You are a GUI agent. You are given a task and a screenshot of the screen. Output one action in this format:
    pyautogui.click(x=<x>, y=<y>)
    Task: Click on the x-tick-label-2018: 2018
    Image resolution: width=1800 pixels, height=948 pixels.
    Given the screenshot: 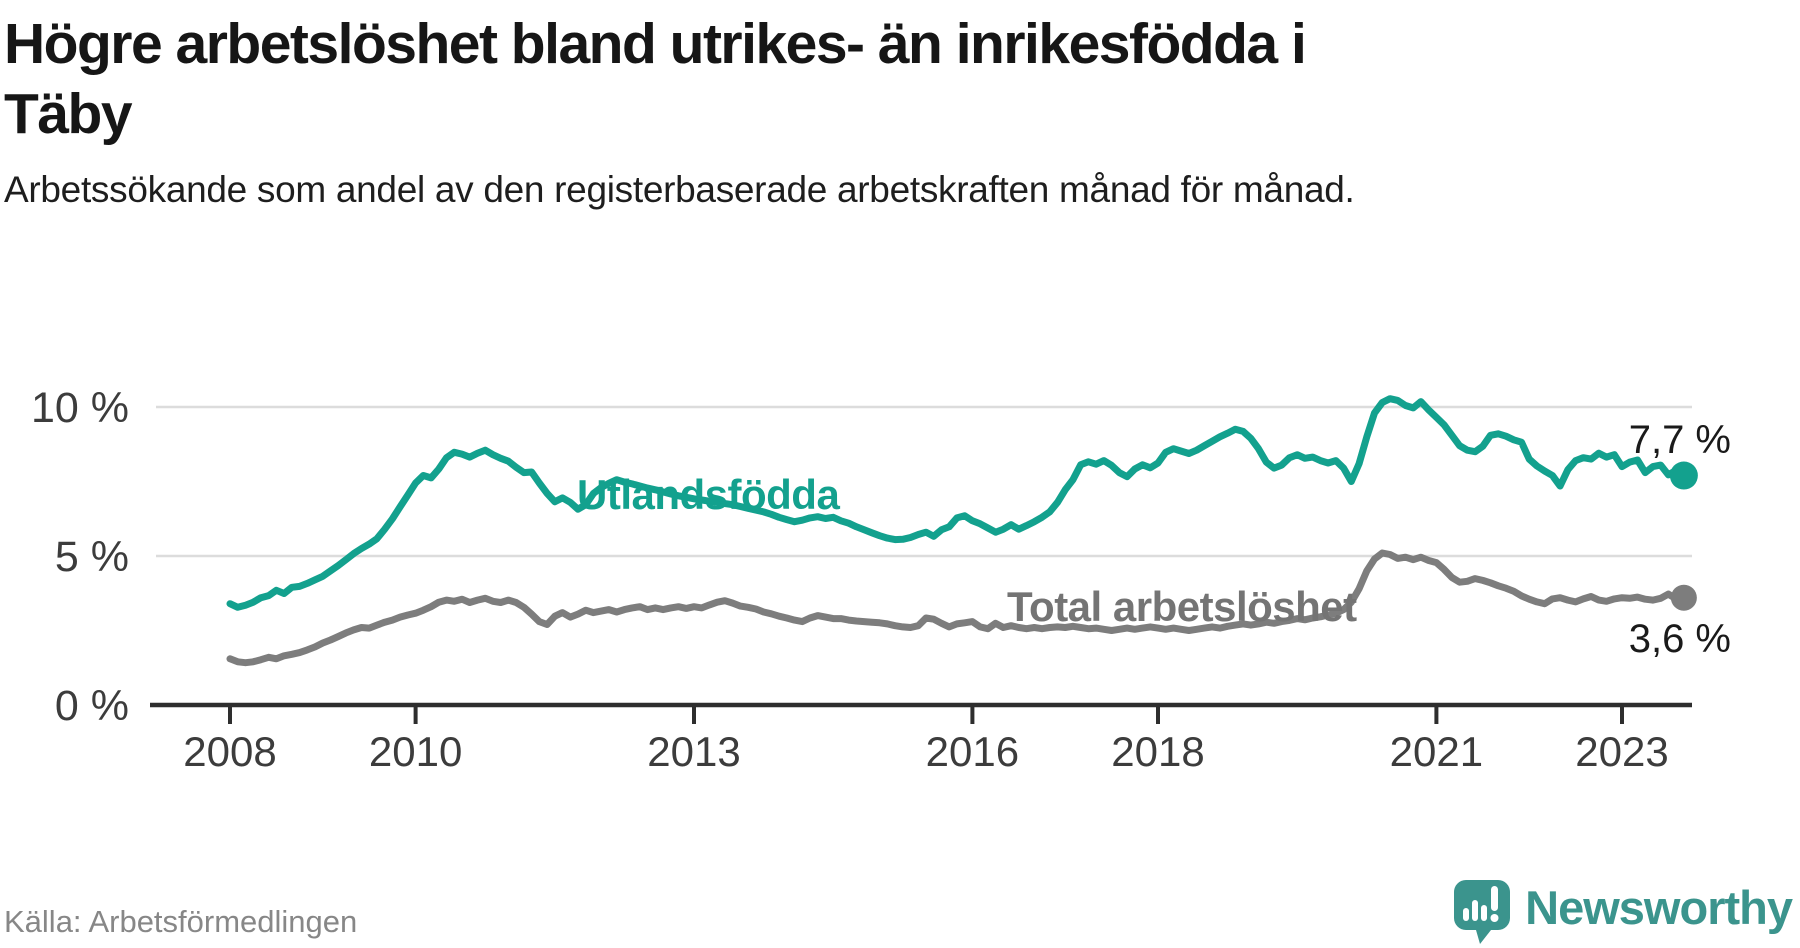 What is the action you would take?
    pyautogui.click(x=1157, y=751)
    